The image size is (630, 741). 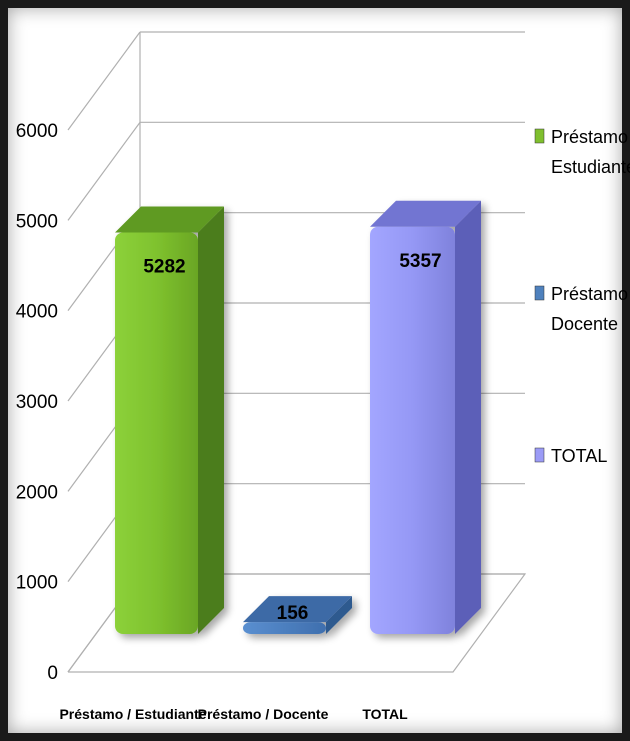 I want to click on data-label: 156, so click(x=293, y=613).